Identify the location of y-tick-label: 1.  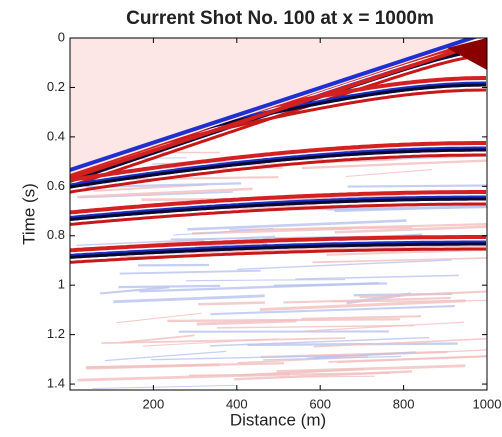
(61, 284).